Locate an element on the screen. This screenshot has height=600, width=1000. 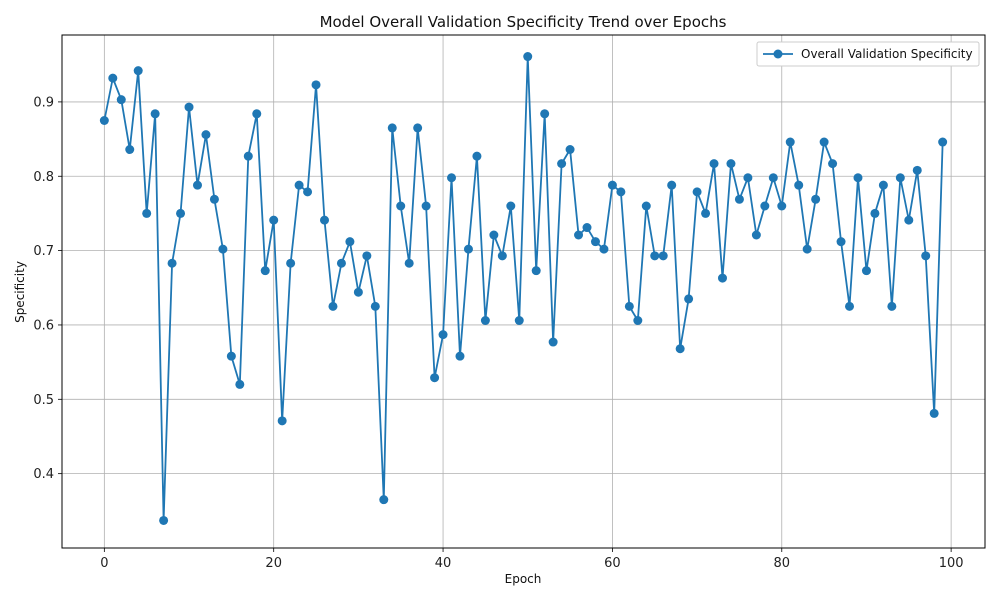
legend-box is located at coordinates (868, 54).